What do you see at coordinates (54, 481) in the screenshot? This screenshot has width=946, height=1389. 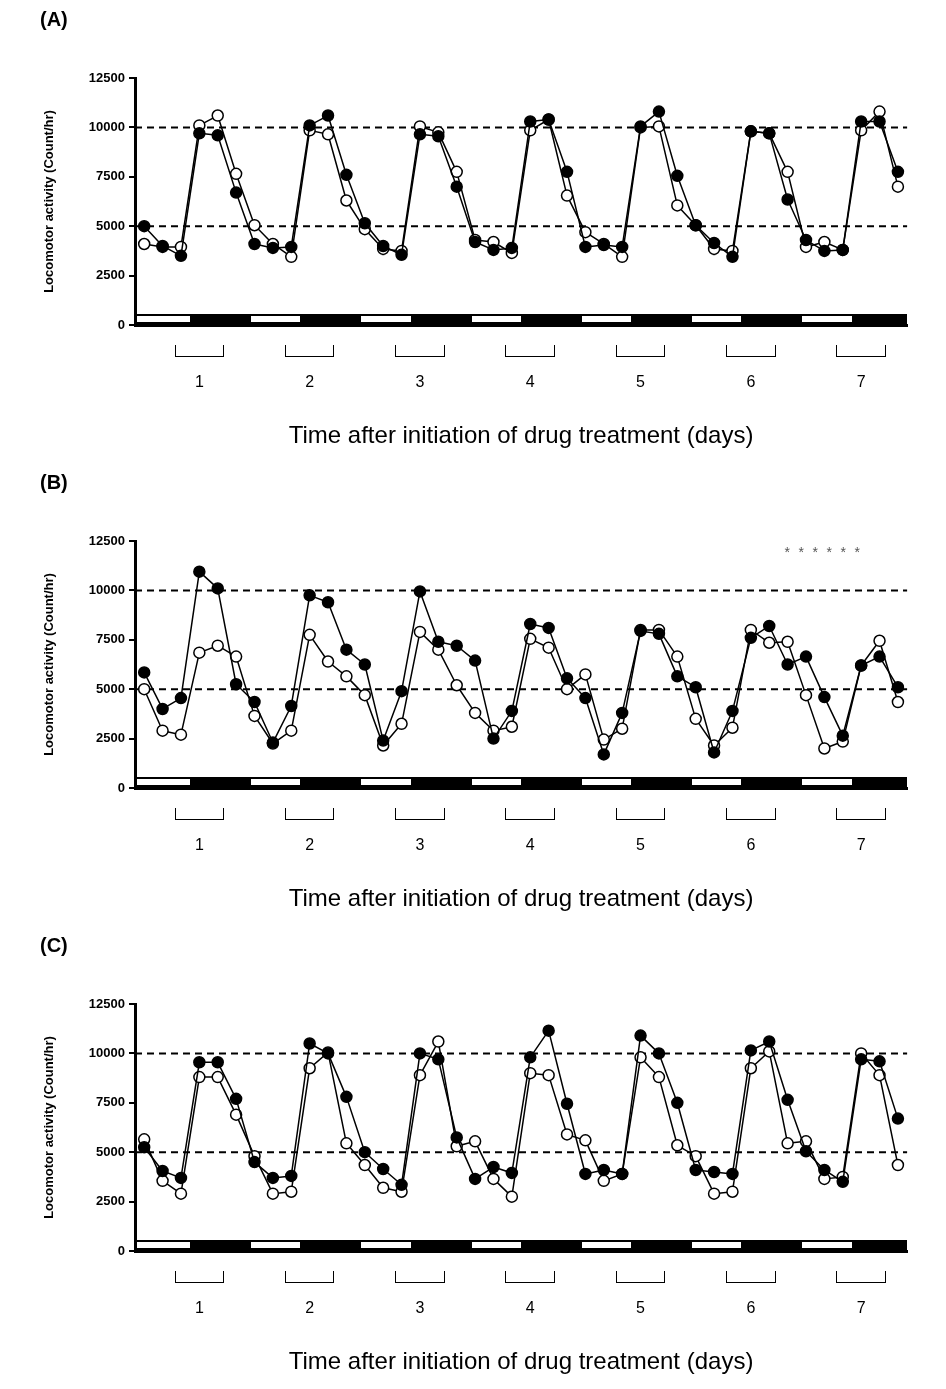 I see `chart-title: (B)` at bounding box center [54, 481].